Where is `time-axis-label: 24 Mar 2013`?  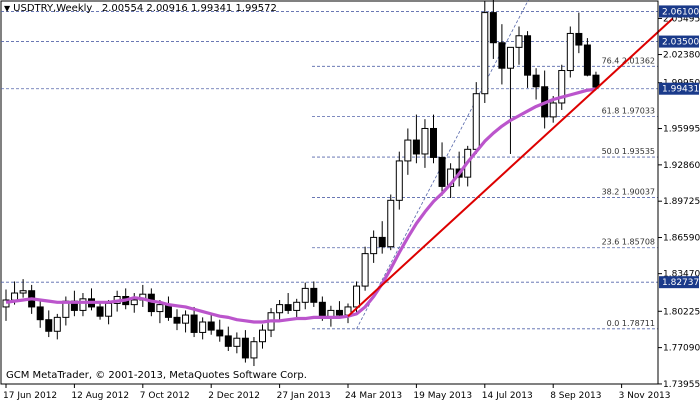
time-axis-label: 24 Mar 2013 is located at coordinates (373, 396).